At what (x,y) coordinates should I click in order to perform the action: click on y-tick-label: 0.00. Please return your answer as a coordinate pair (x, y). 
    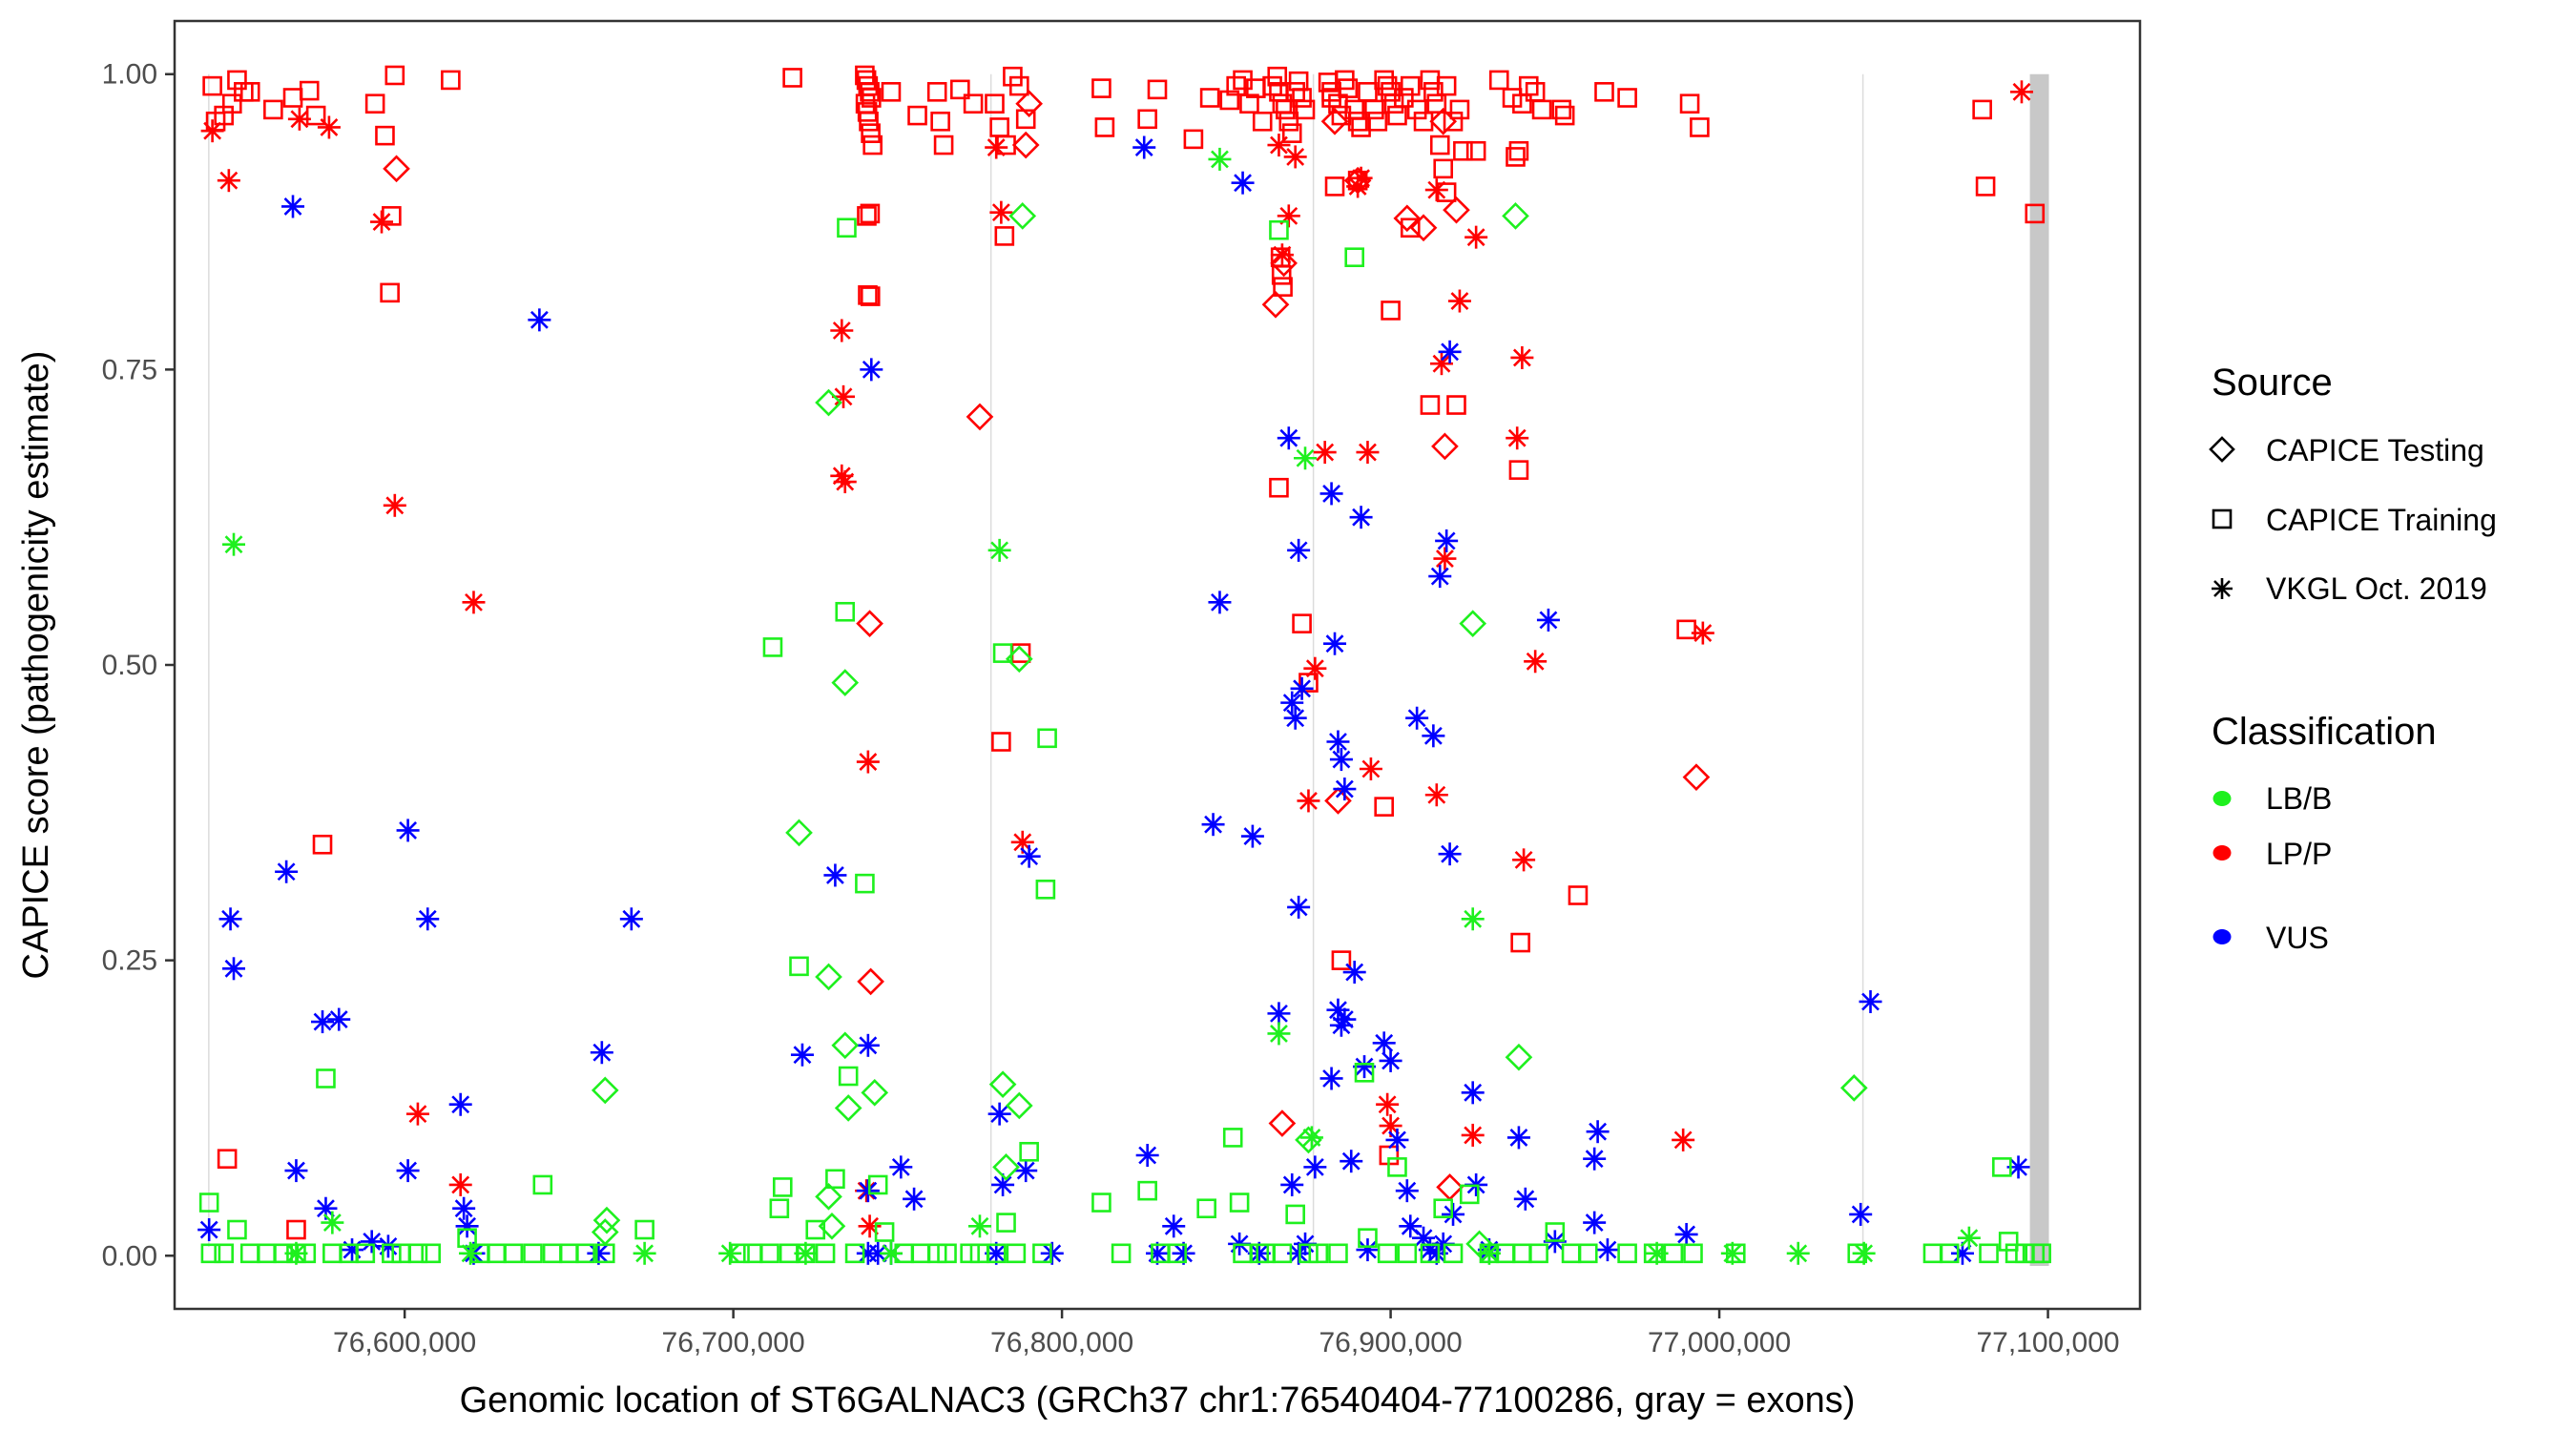
    Looking at the image, I should click on (129, 1256).